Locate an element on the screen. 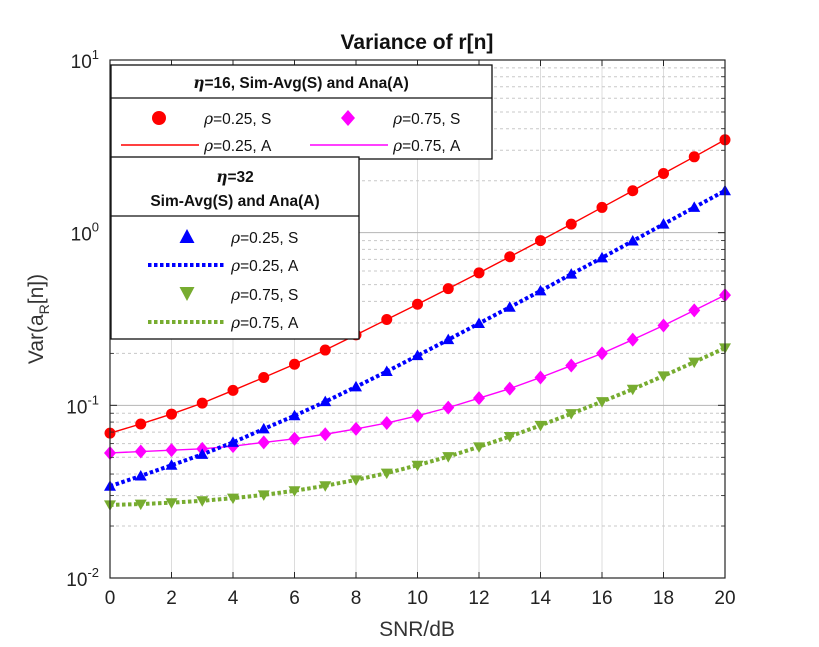  x-tick-label: 14 is located at coordinates (541, 598).